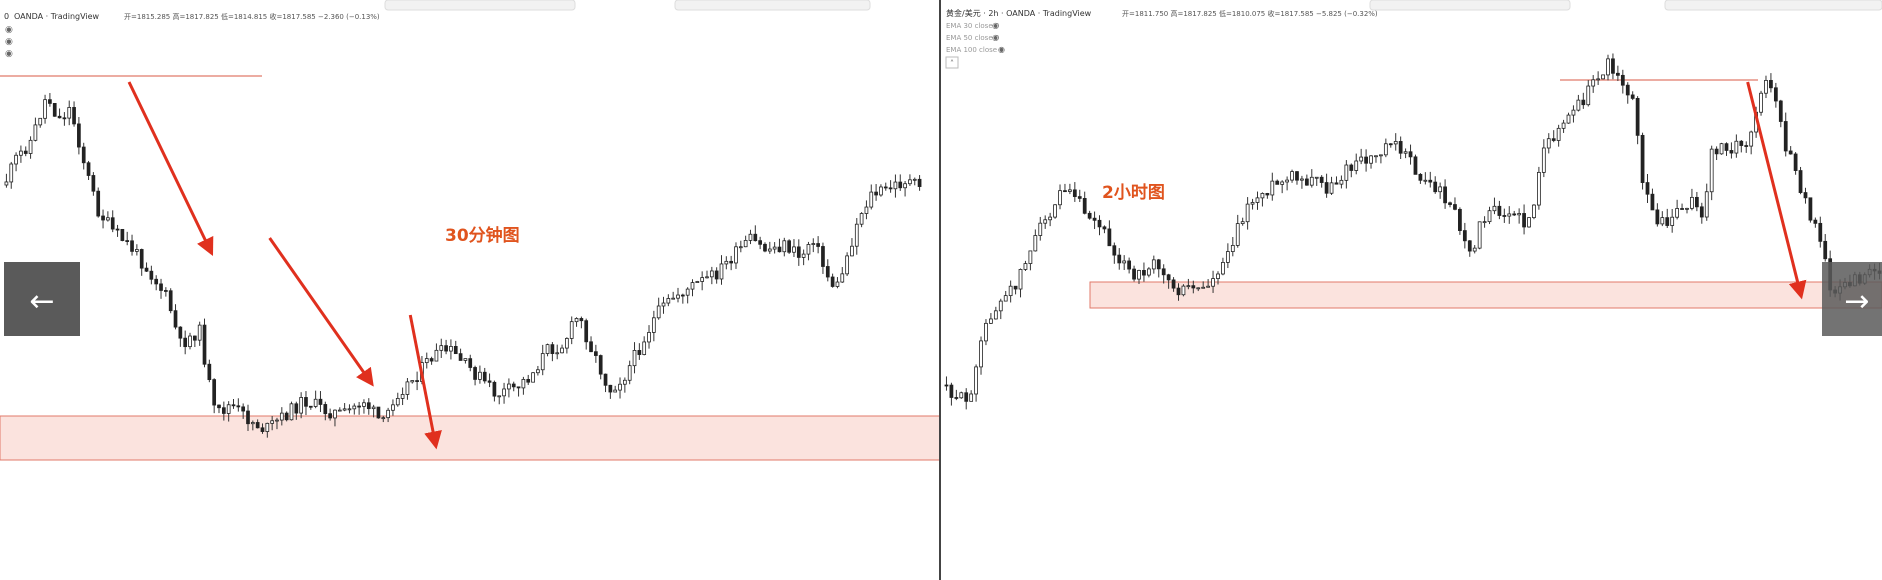  Describe the element at coordinates (57, 16) in the screenshot. I see `left-header-source: OANDA · TradingView` at that location.